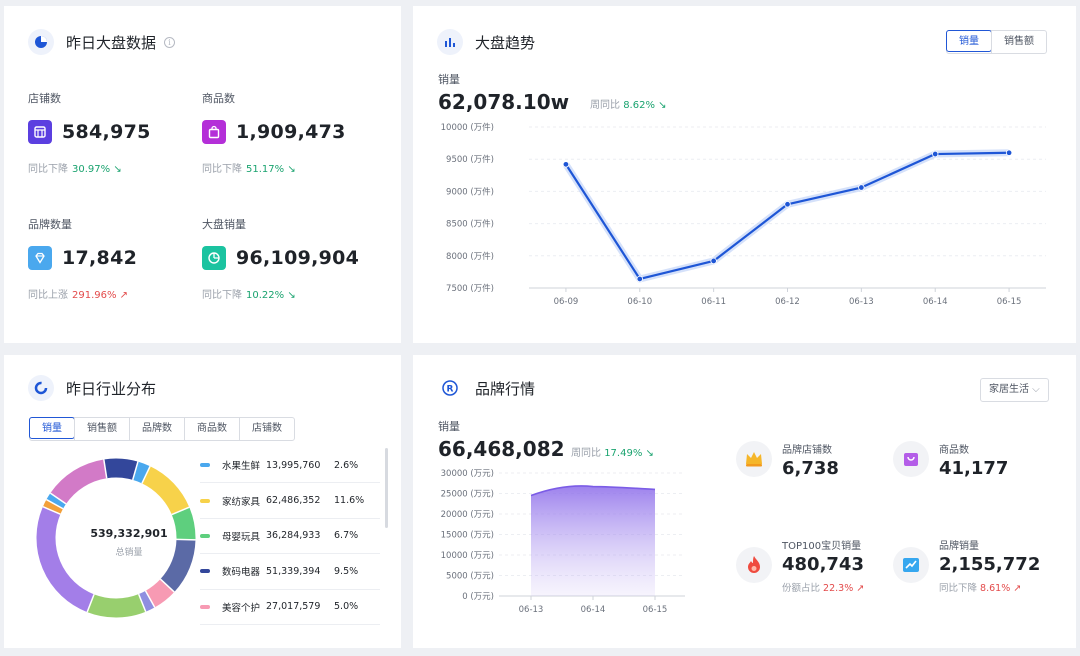 The height and width of the screenshot is (656, 1080). What do you see at coordinates (170, 42) in the screenshot?
I see `info-icon: i` at bounding box center [170, 42].